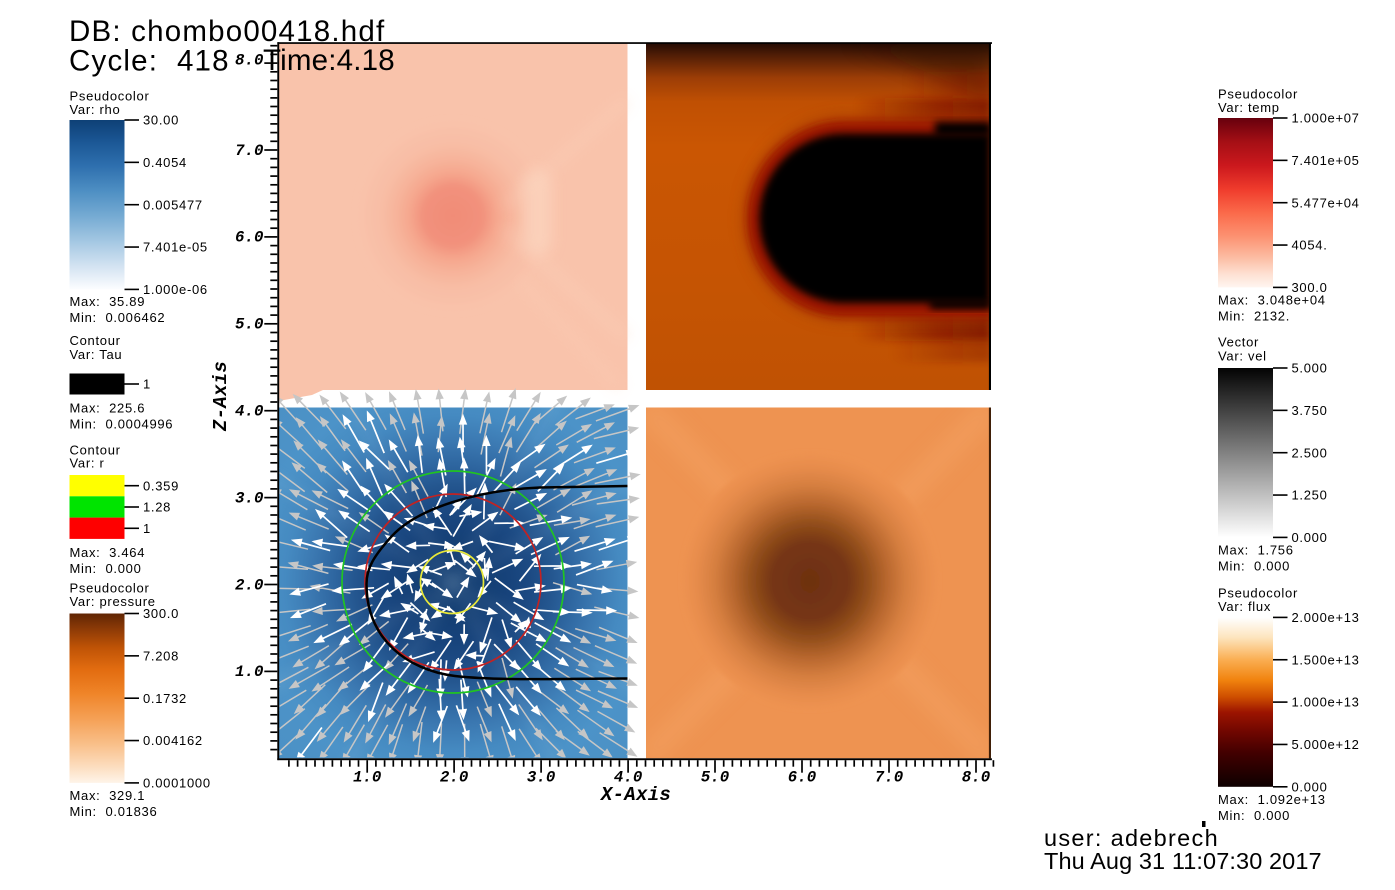  I want to click on svg-text: Min: 0.01836, so click(114, 811).